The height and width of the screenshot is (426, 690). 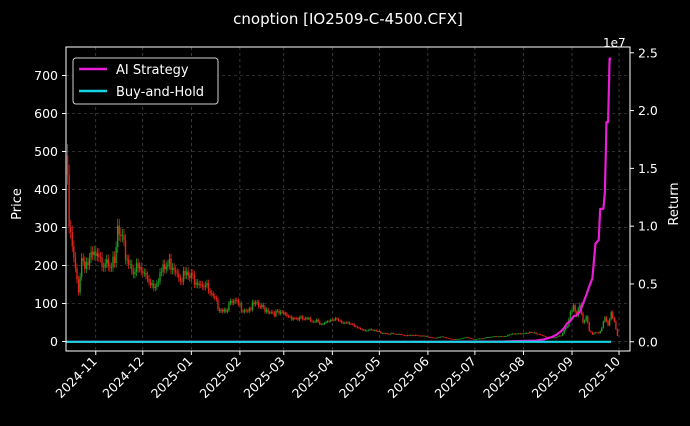 I want to click on x-tick-label: 2025-10, so click(x=600, y=377).